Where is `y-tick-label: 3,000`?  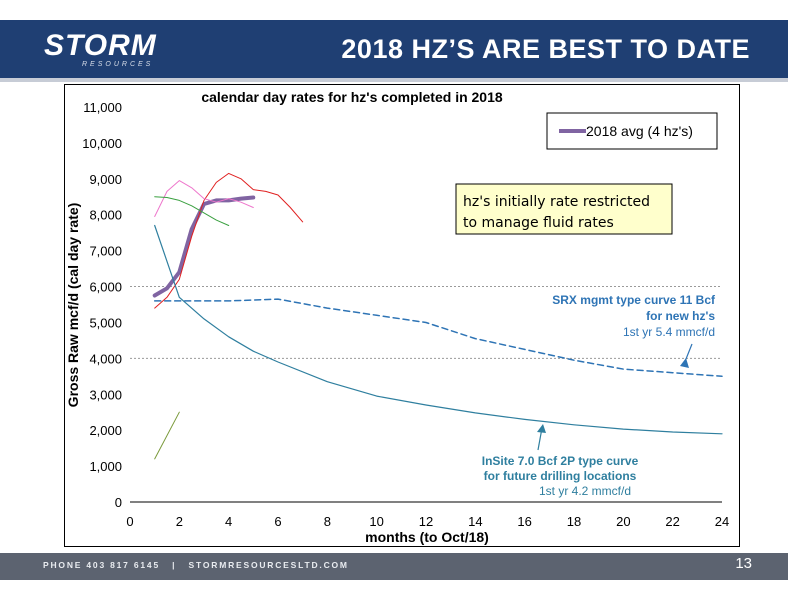 y-tick-label: 3,000 is located at coordinates (105, 394).